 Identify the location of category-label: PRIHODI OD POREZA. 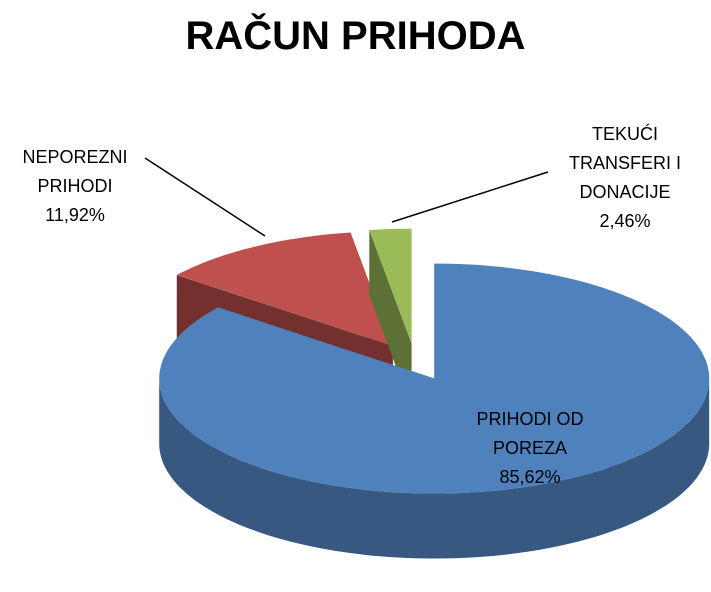
(530, 433).